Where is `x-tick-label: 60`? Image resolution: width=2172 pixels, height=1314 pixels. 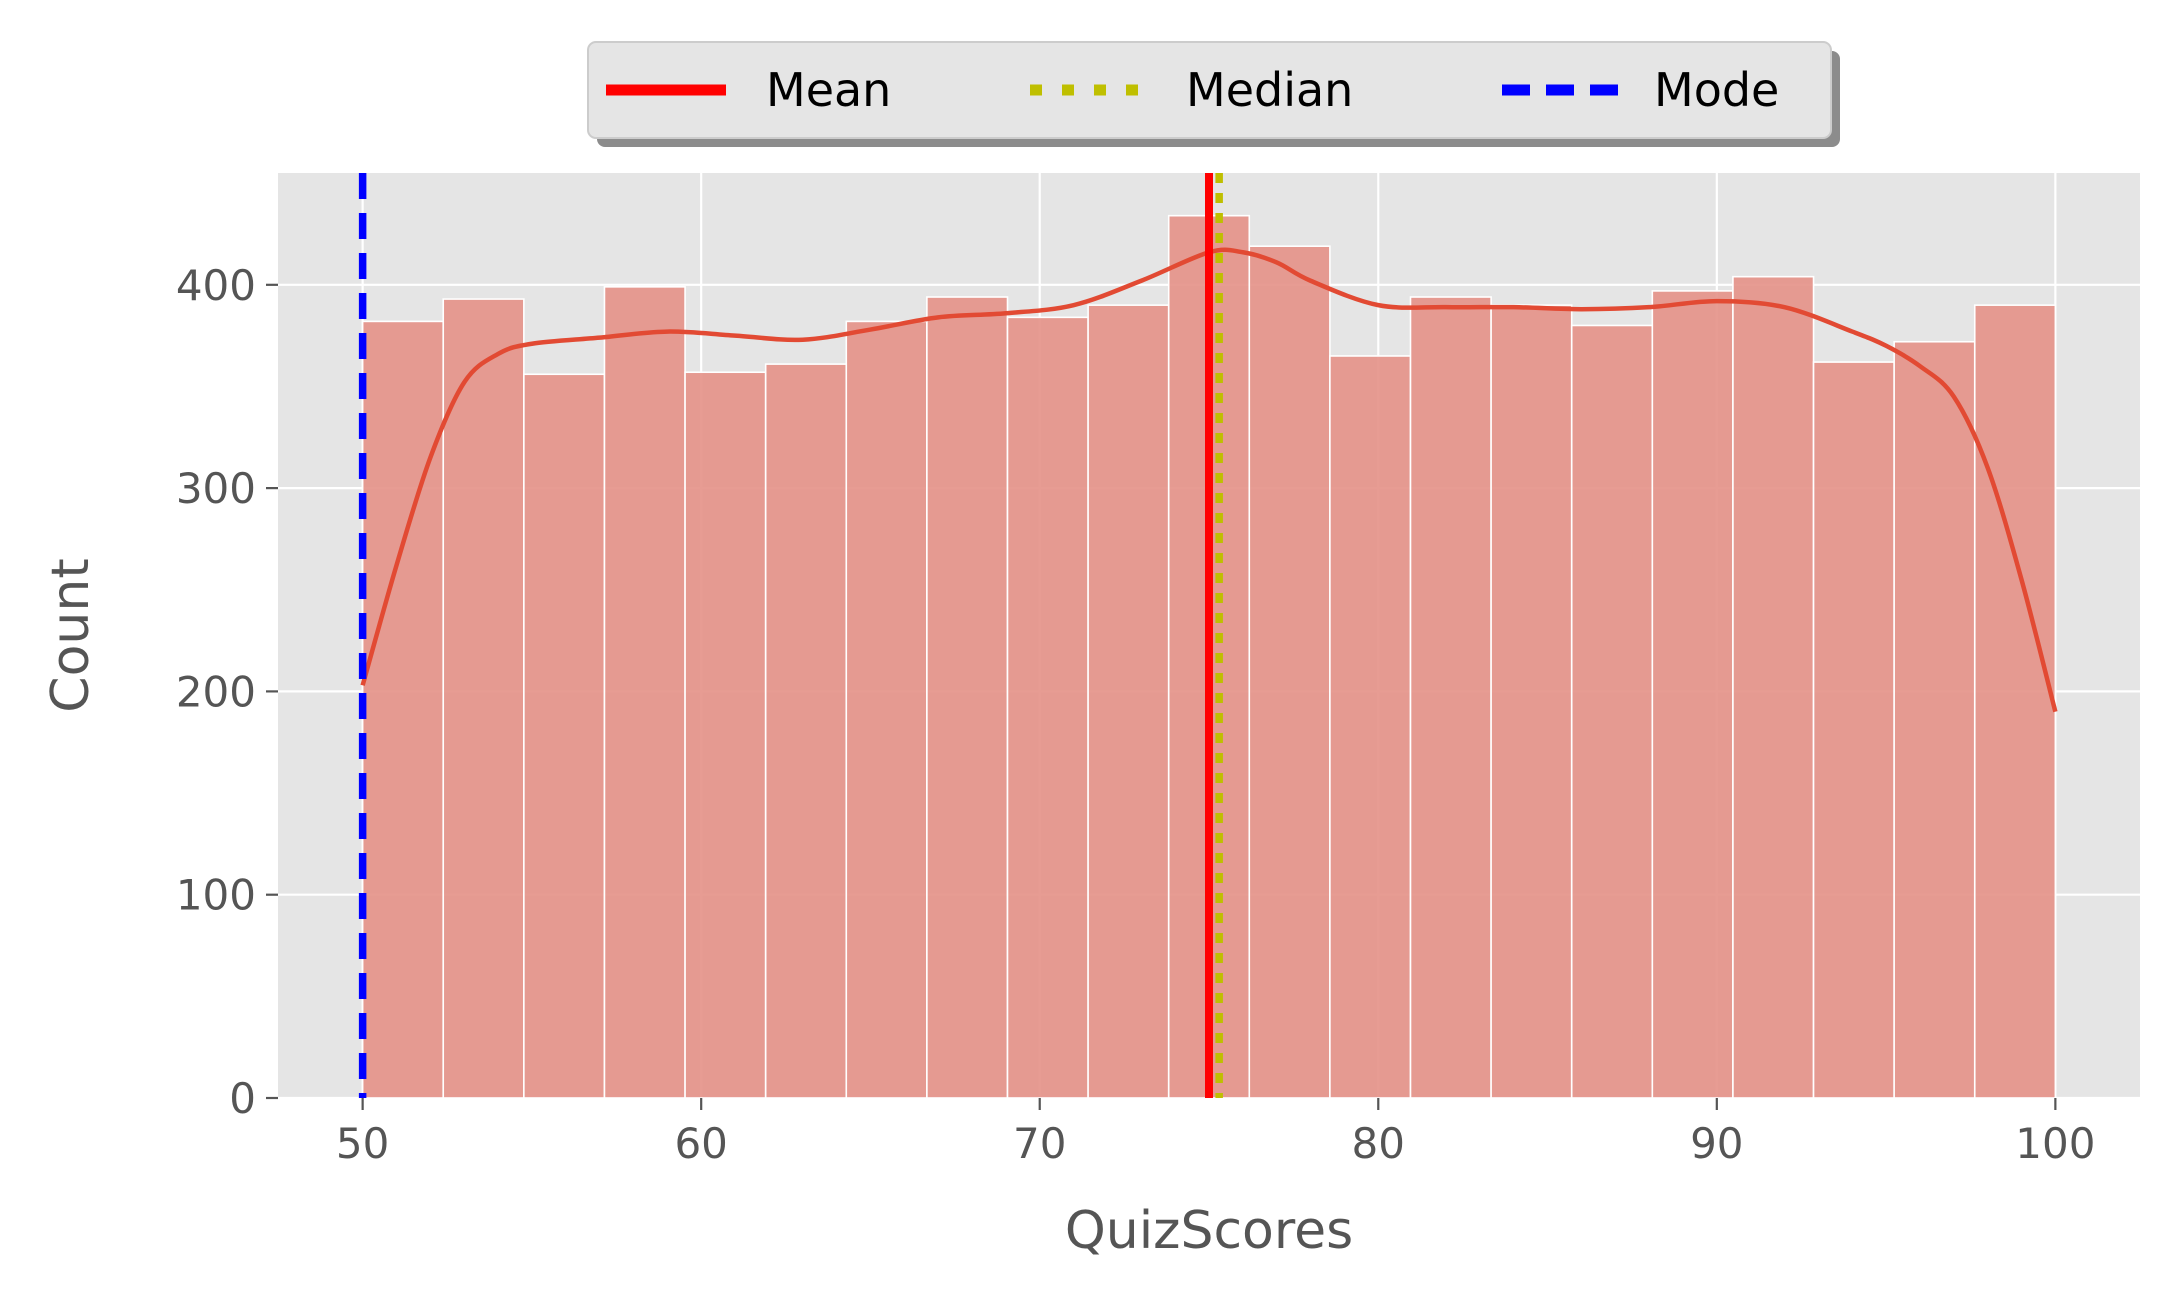
x-tick-label: 60 is located at coordinates (700, 1143).